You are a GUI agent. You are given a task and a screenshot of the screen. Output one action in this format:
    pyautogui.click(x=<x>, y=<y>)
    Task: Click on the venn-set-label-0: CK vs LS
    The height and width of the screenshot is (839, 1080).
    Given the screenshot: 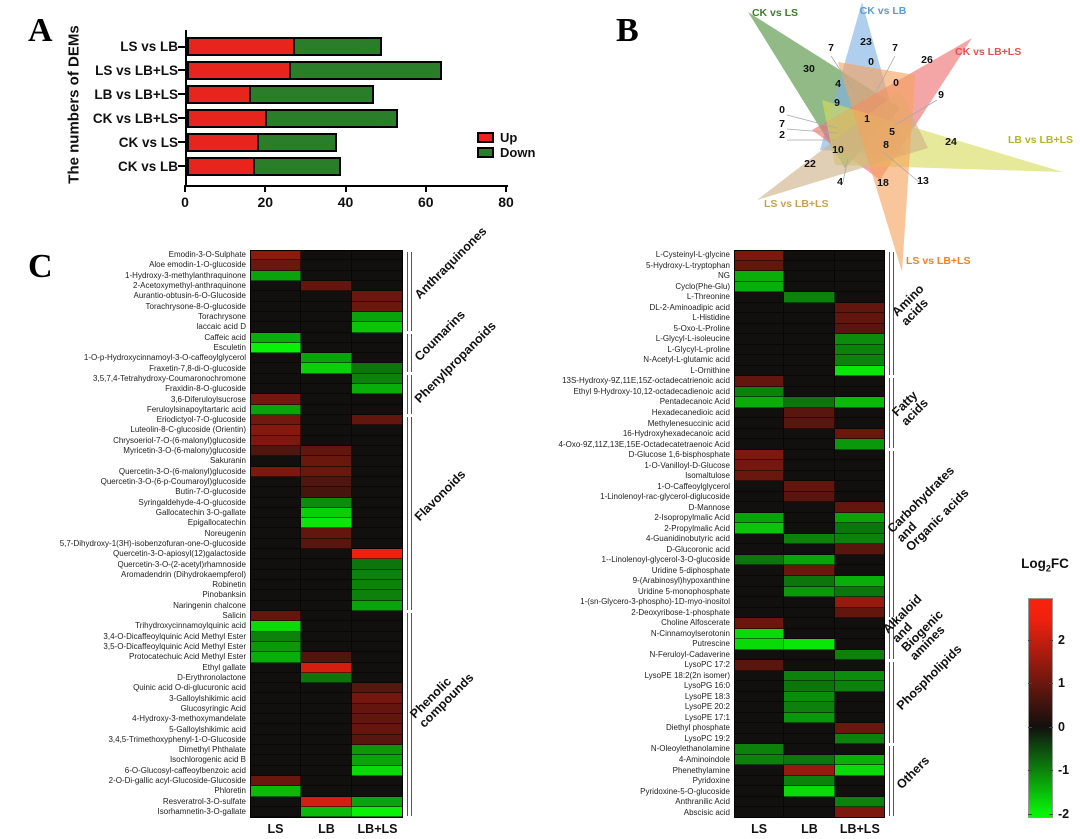 What is the action you would take?
    pyautogui.click(x=775, y=13)
    